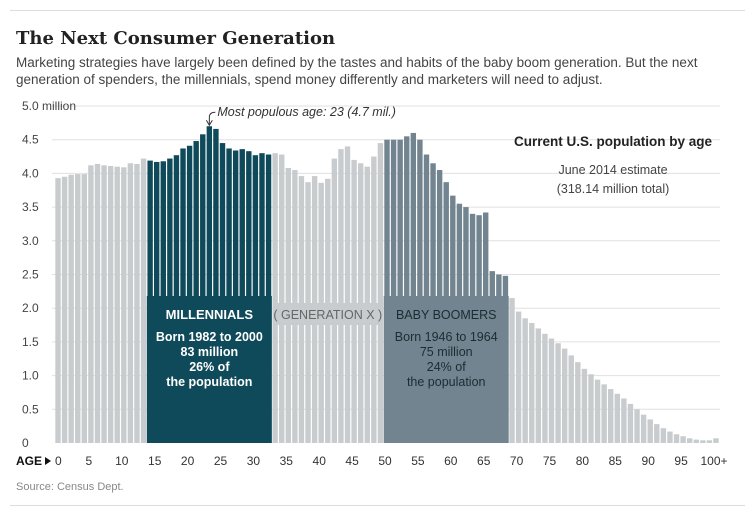 The width and height of the screenshot is (755, 514). What do you see at coordinates (418, 461) in the screenshot?
I see `x-tick-label: 55` at bounding box center [418, 461].